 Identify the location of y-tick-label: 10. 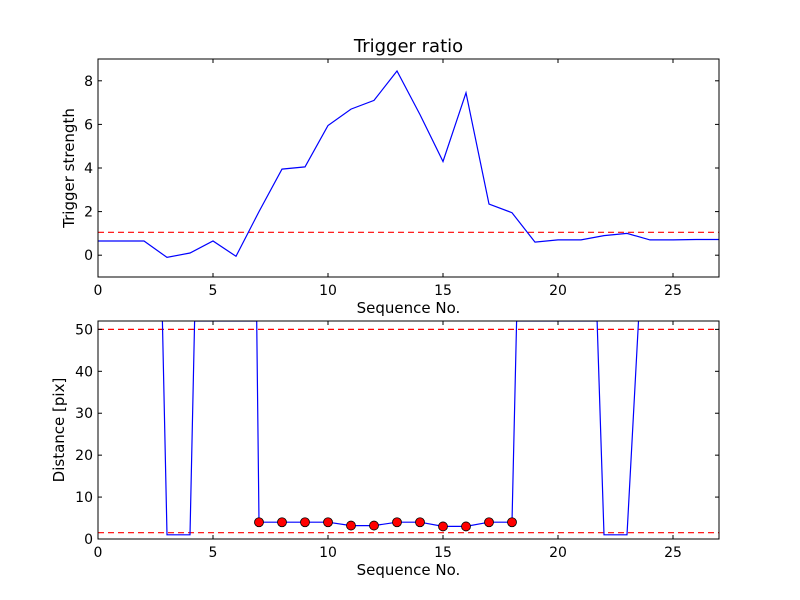
(84, 498).